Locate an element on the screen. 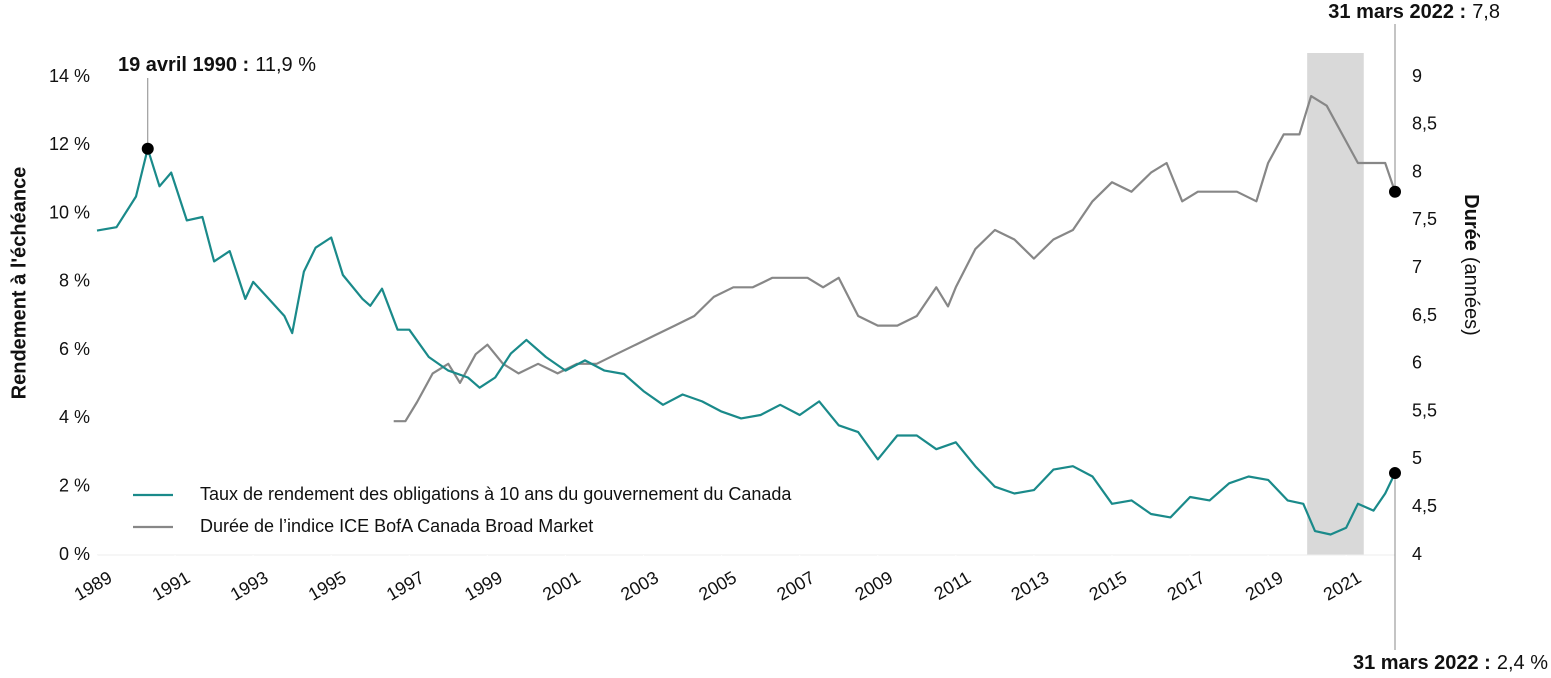 Image resolution: width=1551 pixels, height=678 pixels. y-tick-label: 10 % is located at coordinates (69, 212).